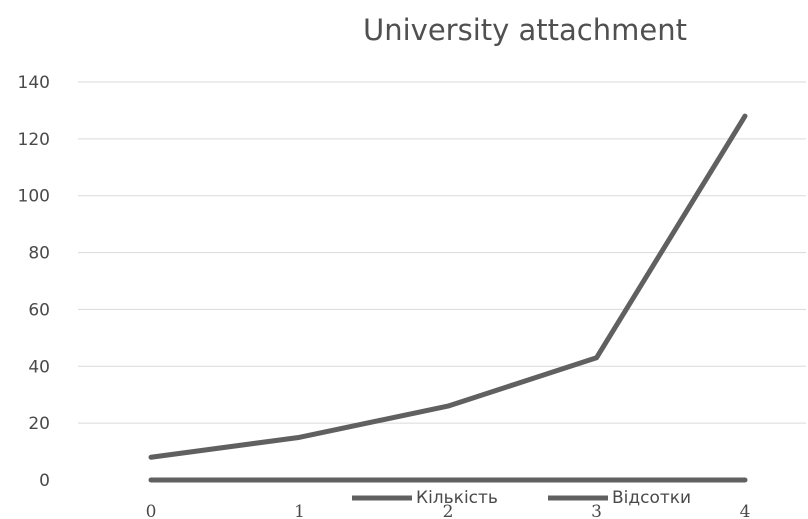 The image size is (808, 519). What do you see at coordinates (39, 310) in the screenshot?
I see `y-tick-label: 60` at bounding box center [39, 310].